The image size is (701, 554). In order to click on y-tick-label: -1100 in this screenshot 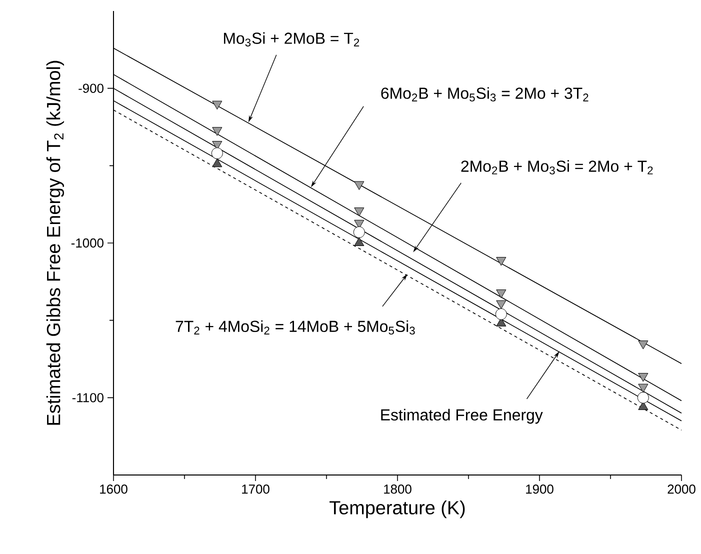, I will do `click(88, 397)`.